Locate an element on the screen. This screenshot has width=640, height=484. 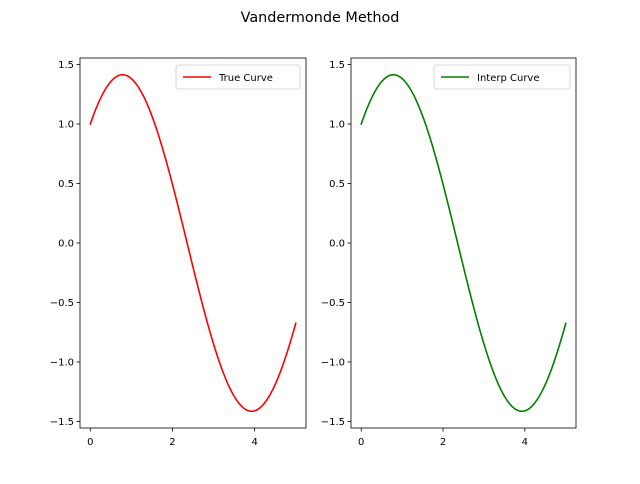
legend-left: True Curve is located at coordinates (238, 77).